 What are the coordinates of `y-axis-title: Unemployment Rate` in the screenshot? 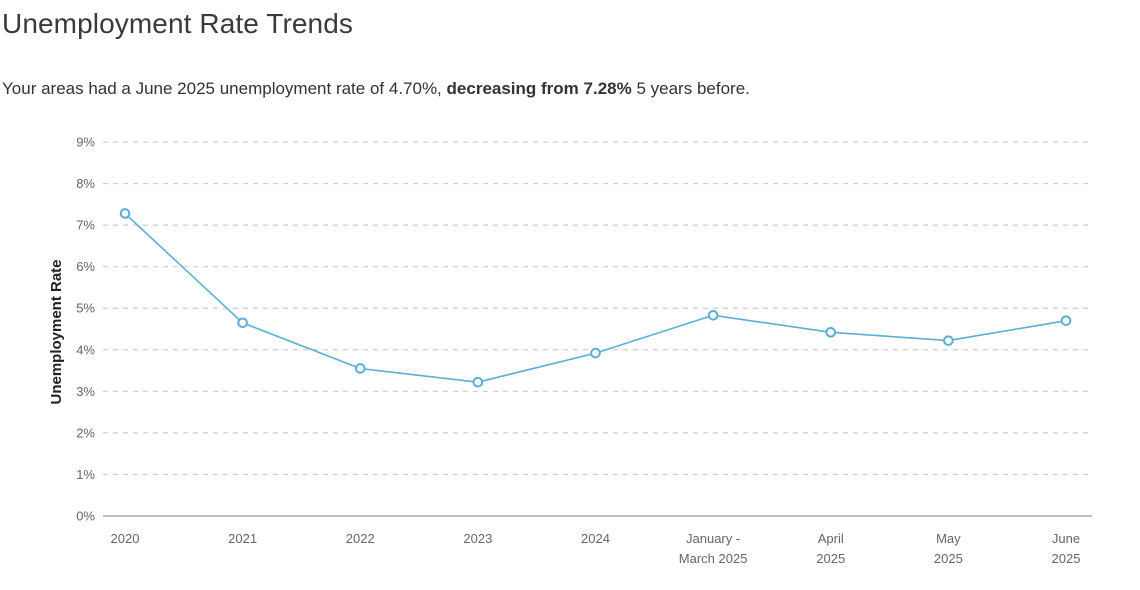 It's located at (56, 331).